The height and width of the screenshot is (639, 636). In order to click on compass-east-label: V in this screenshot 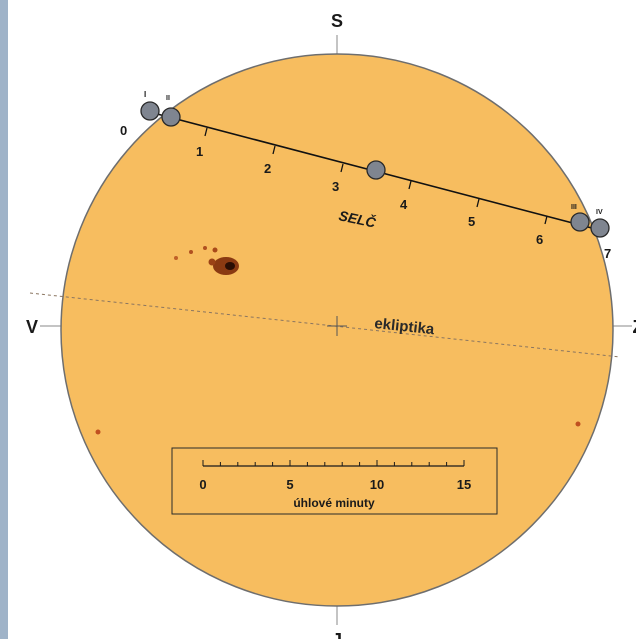, I will do `click(32, 327)`.